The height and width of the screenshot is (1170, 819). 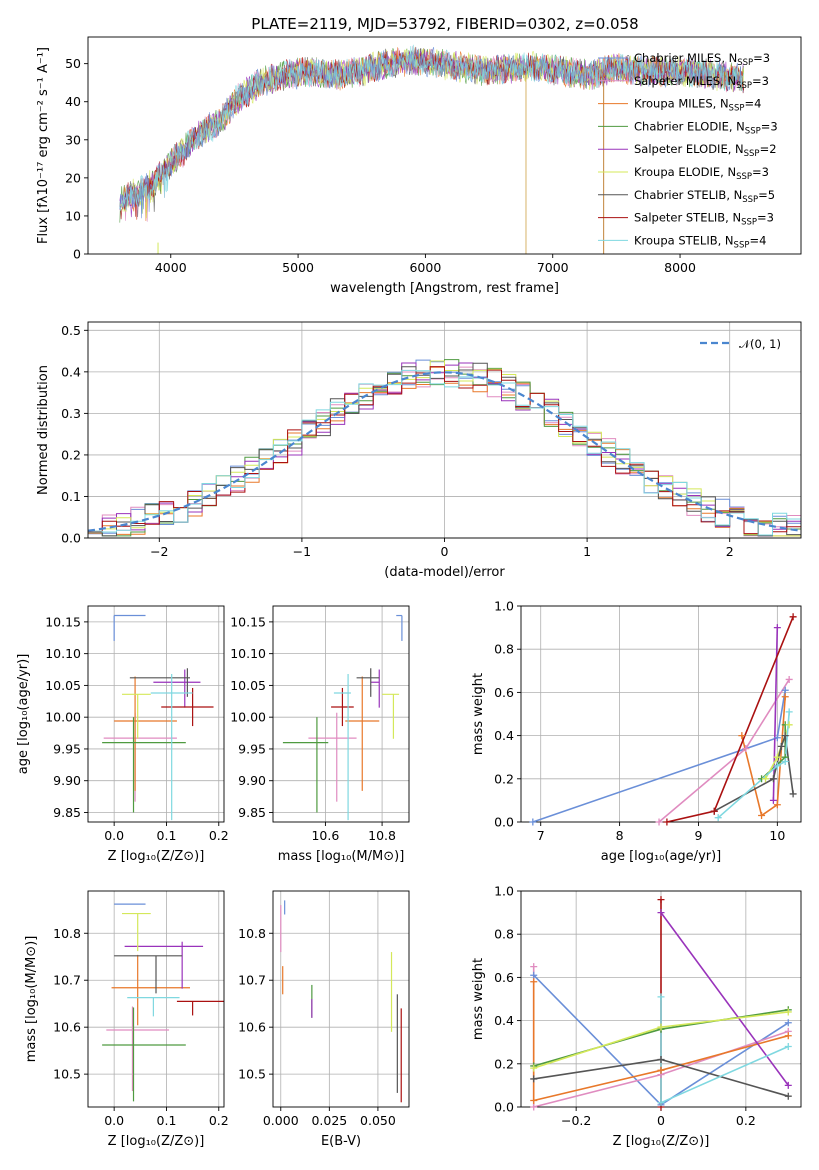 I want to click on x-tick-label: 8, so click(x=620, y=835).